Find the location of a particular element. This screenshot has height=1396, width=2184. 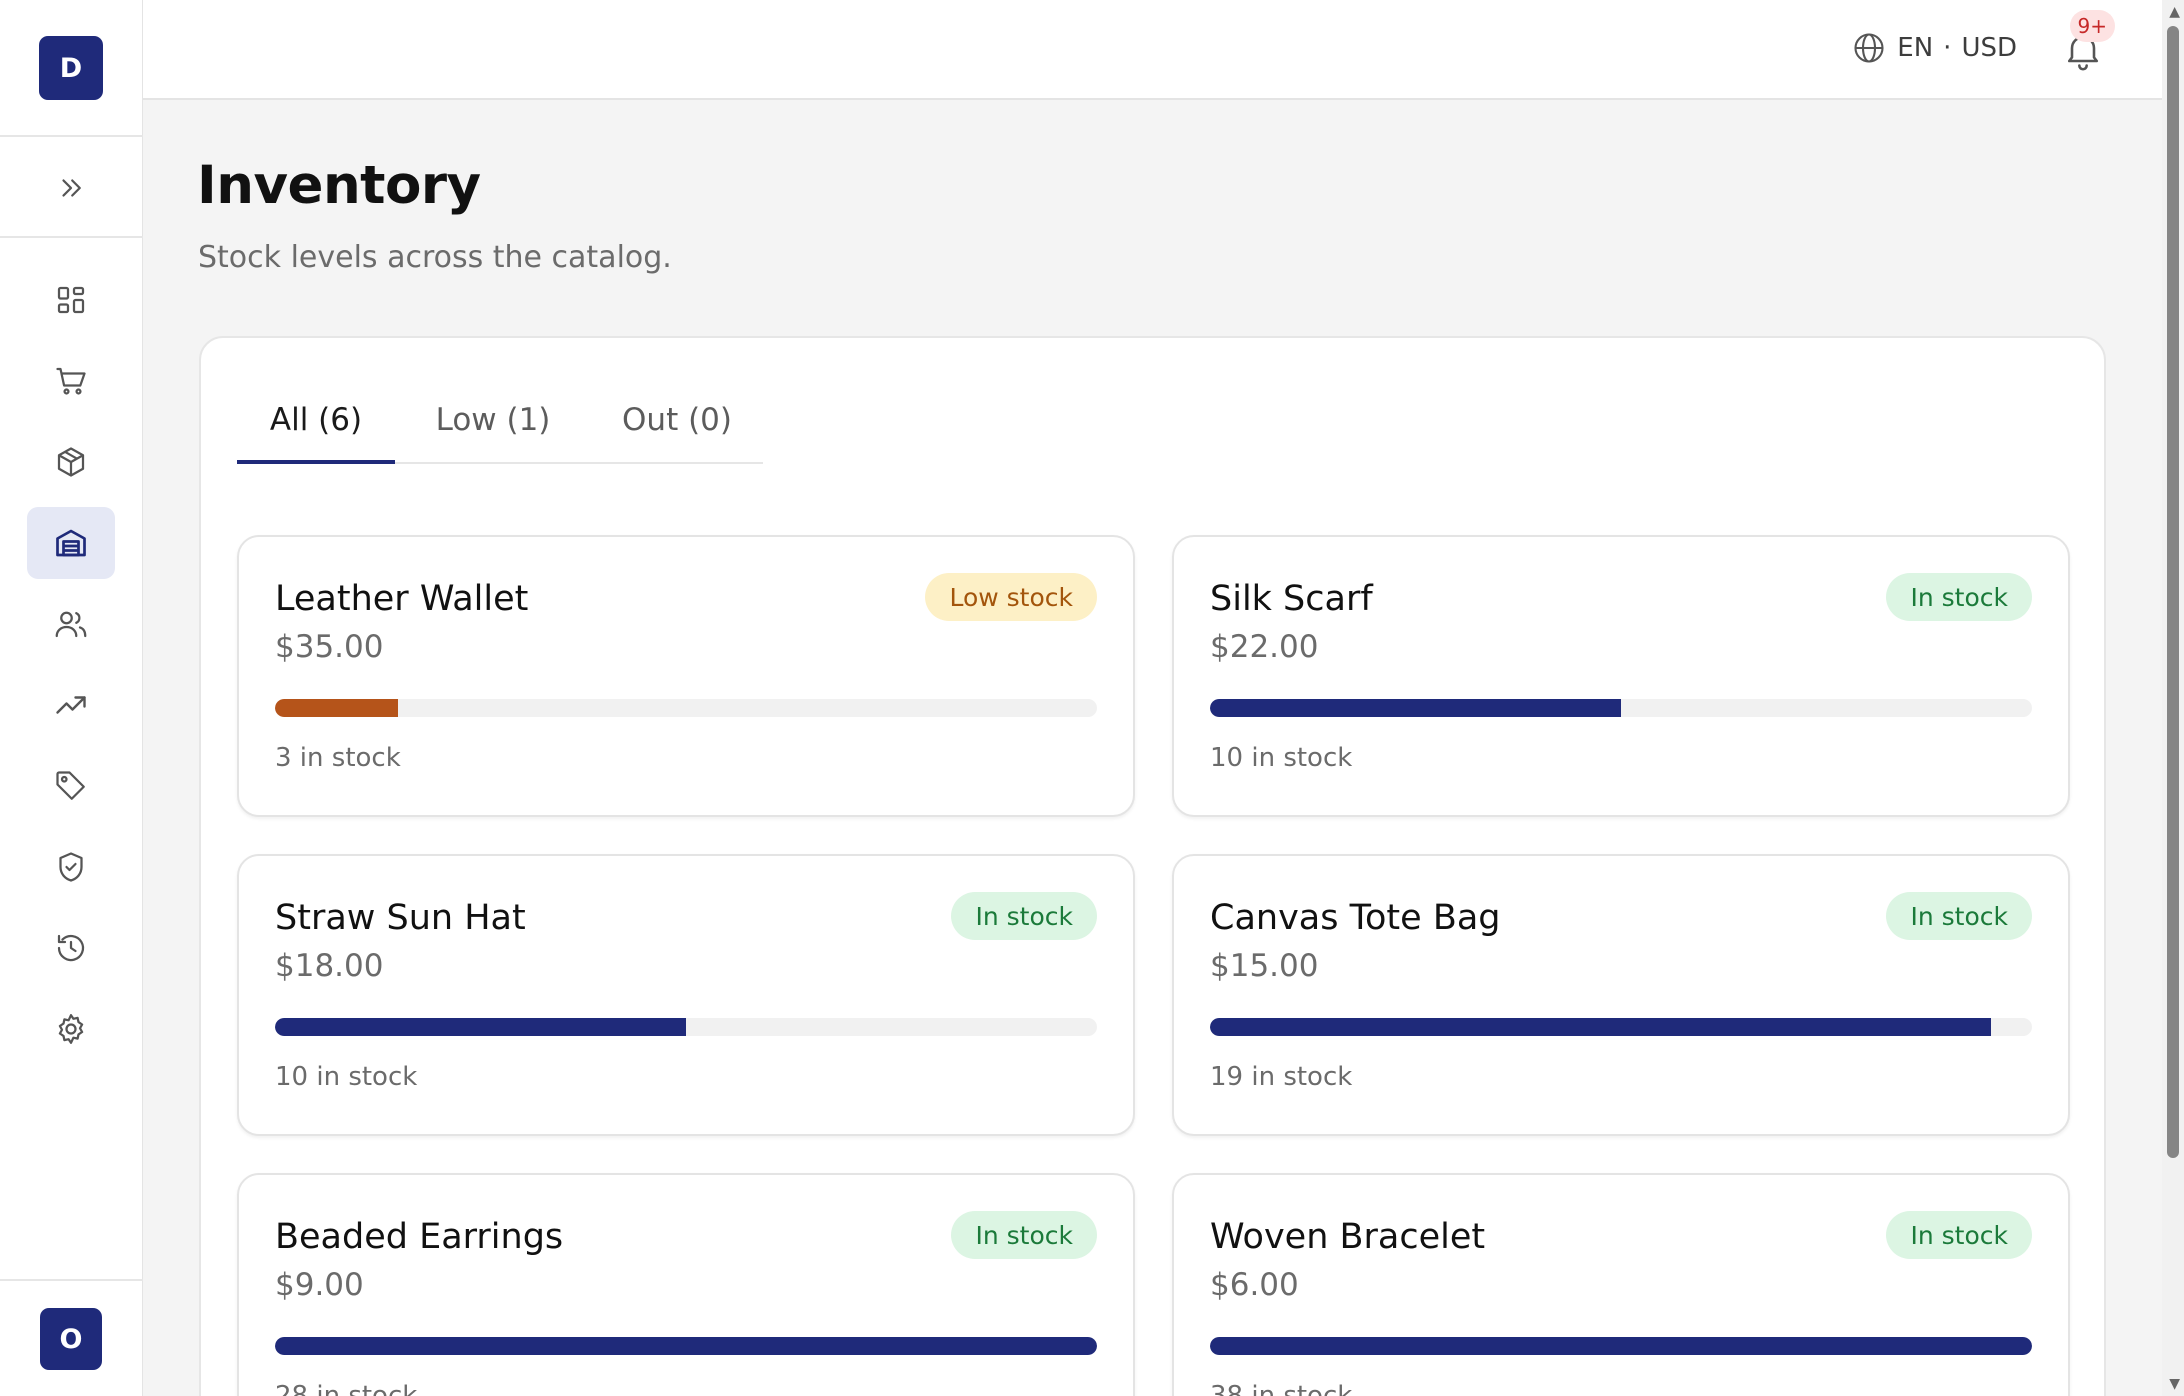

scroll-down-arrow-icon: ▼ is located at coordinates (2174, 1384).